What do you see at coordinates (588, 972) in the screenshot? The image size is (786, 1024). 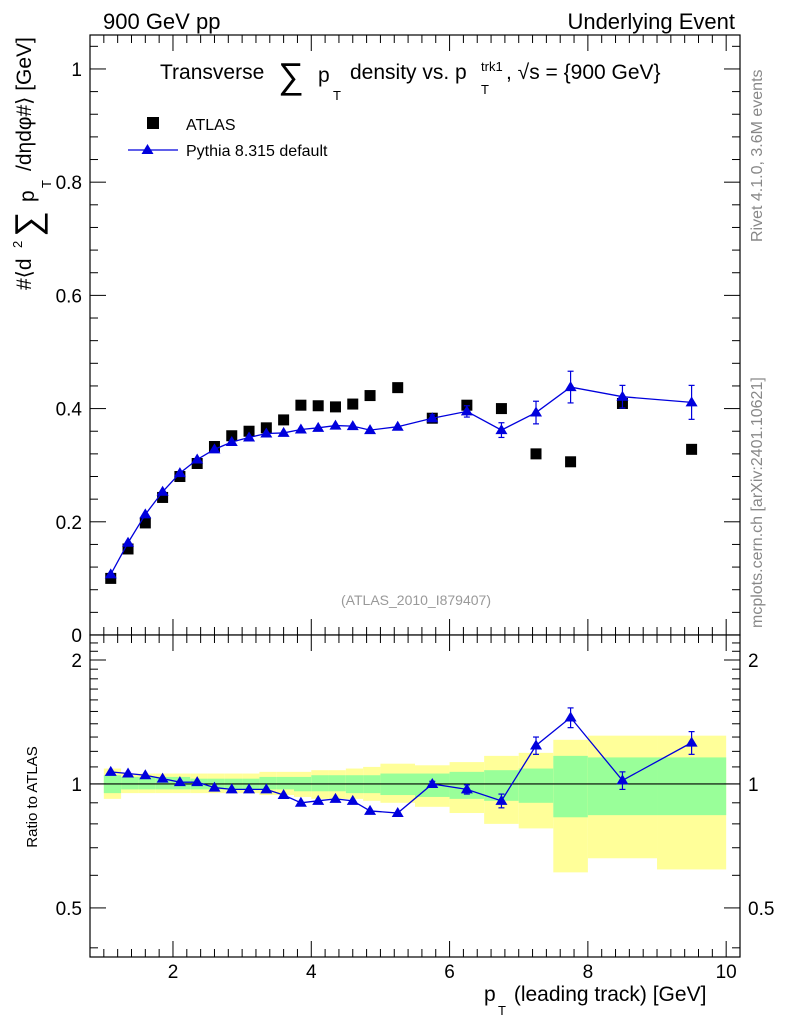 I see `xtick-label: 8` at bounding box center [588, 972].